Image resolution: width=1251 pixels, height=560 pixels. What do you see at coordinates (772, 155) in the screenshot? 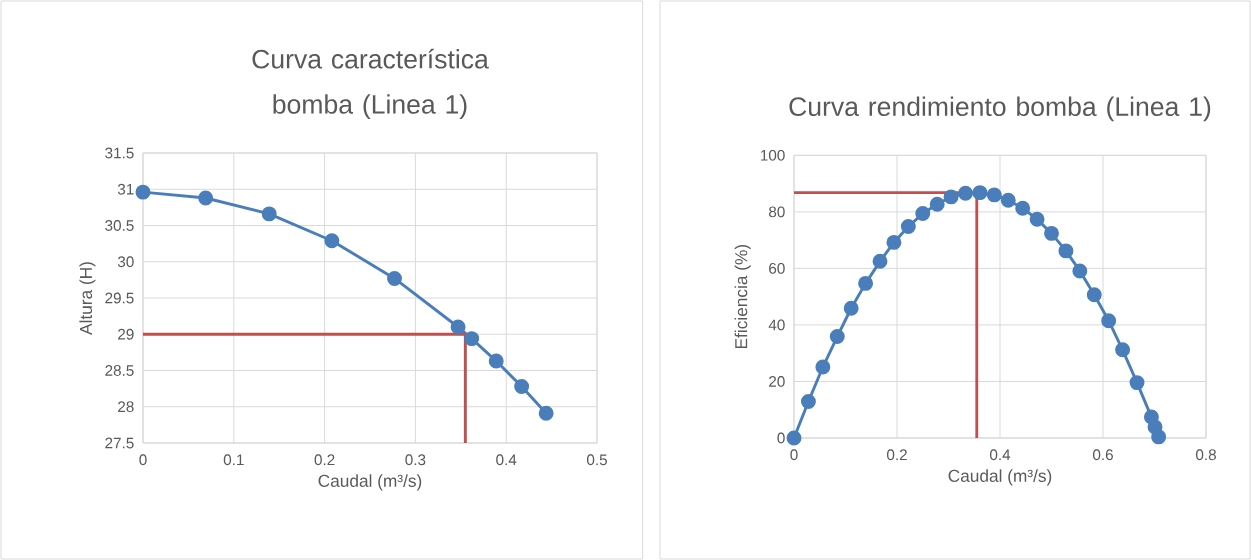
I see `y-tick-label: 100` at bounding box center [772, 155].